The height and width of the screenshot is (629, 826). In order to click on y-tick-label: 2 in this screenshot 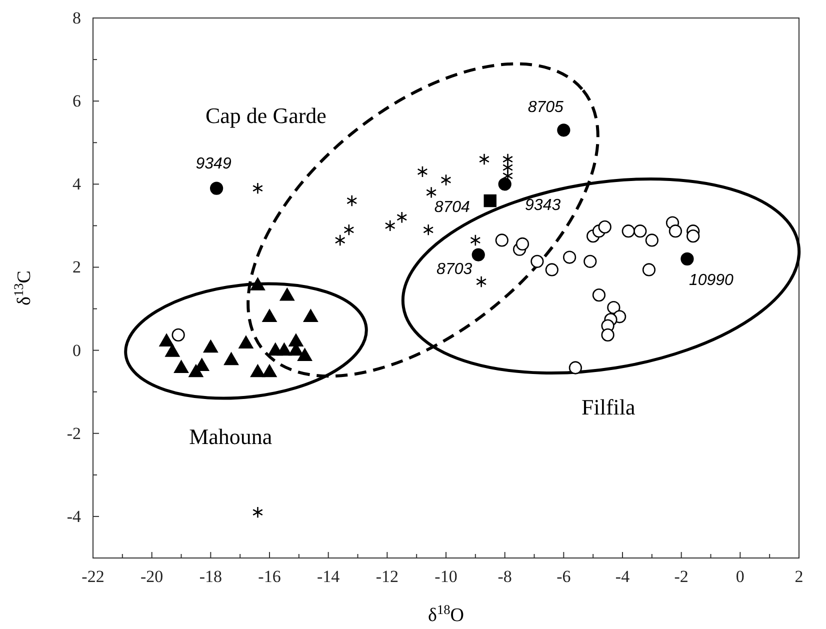, I will do `click(76, 267)`.